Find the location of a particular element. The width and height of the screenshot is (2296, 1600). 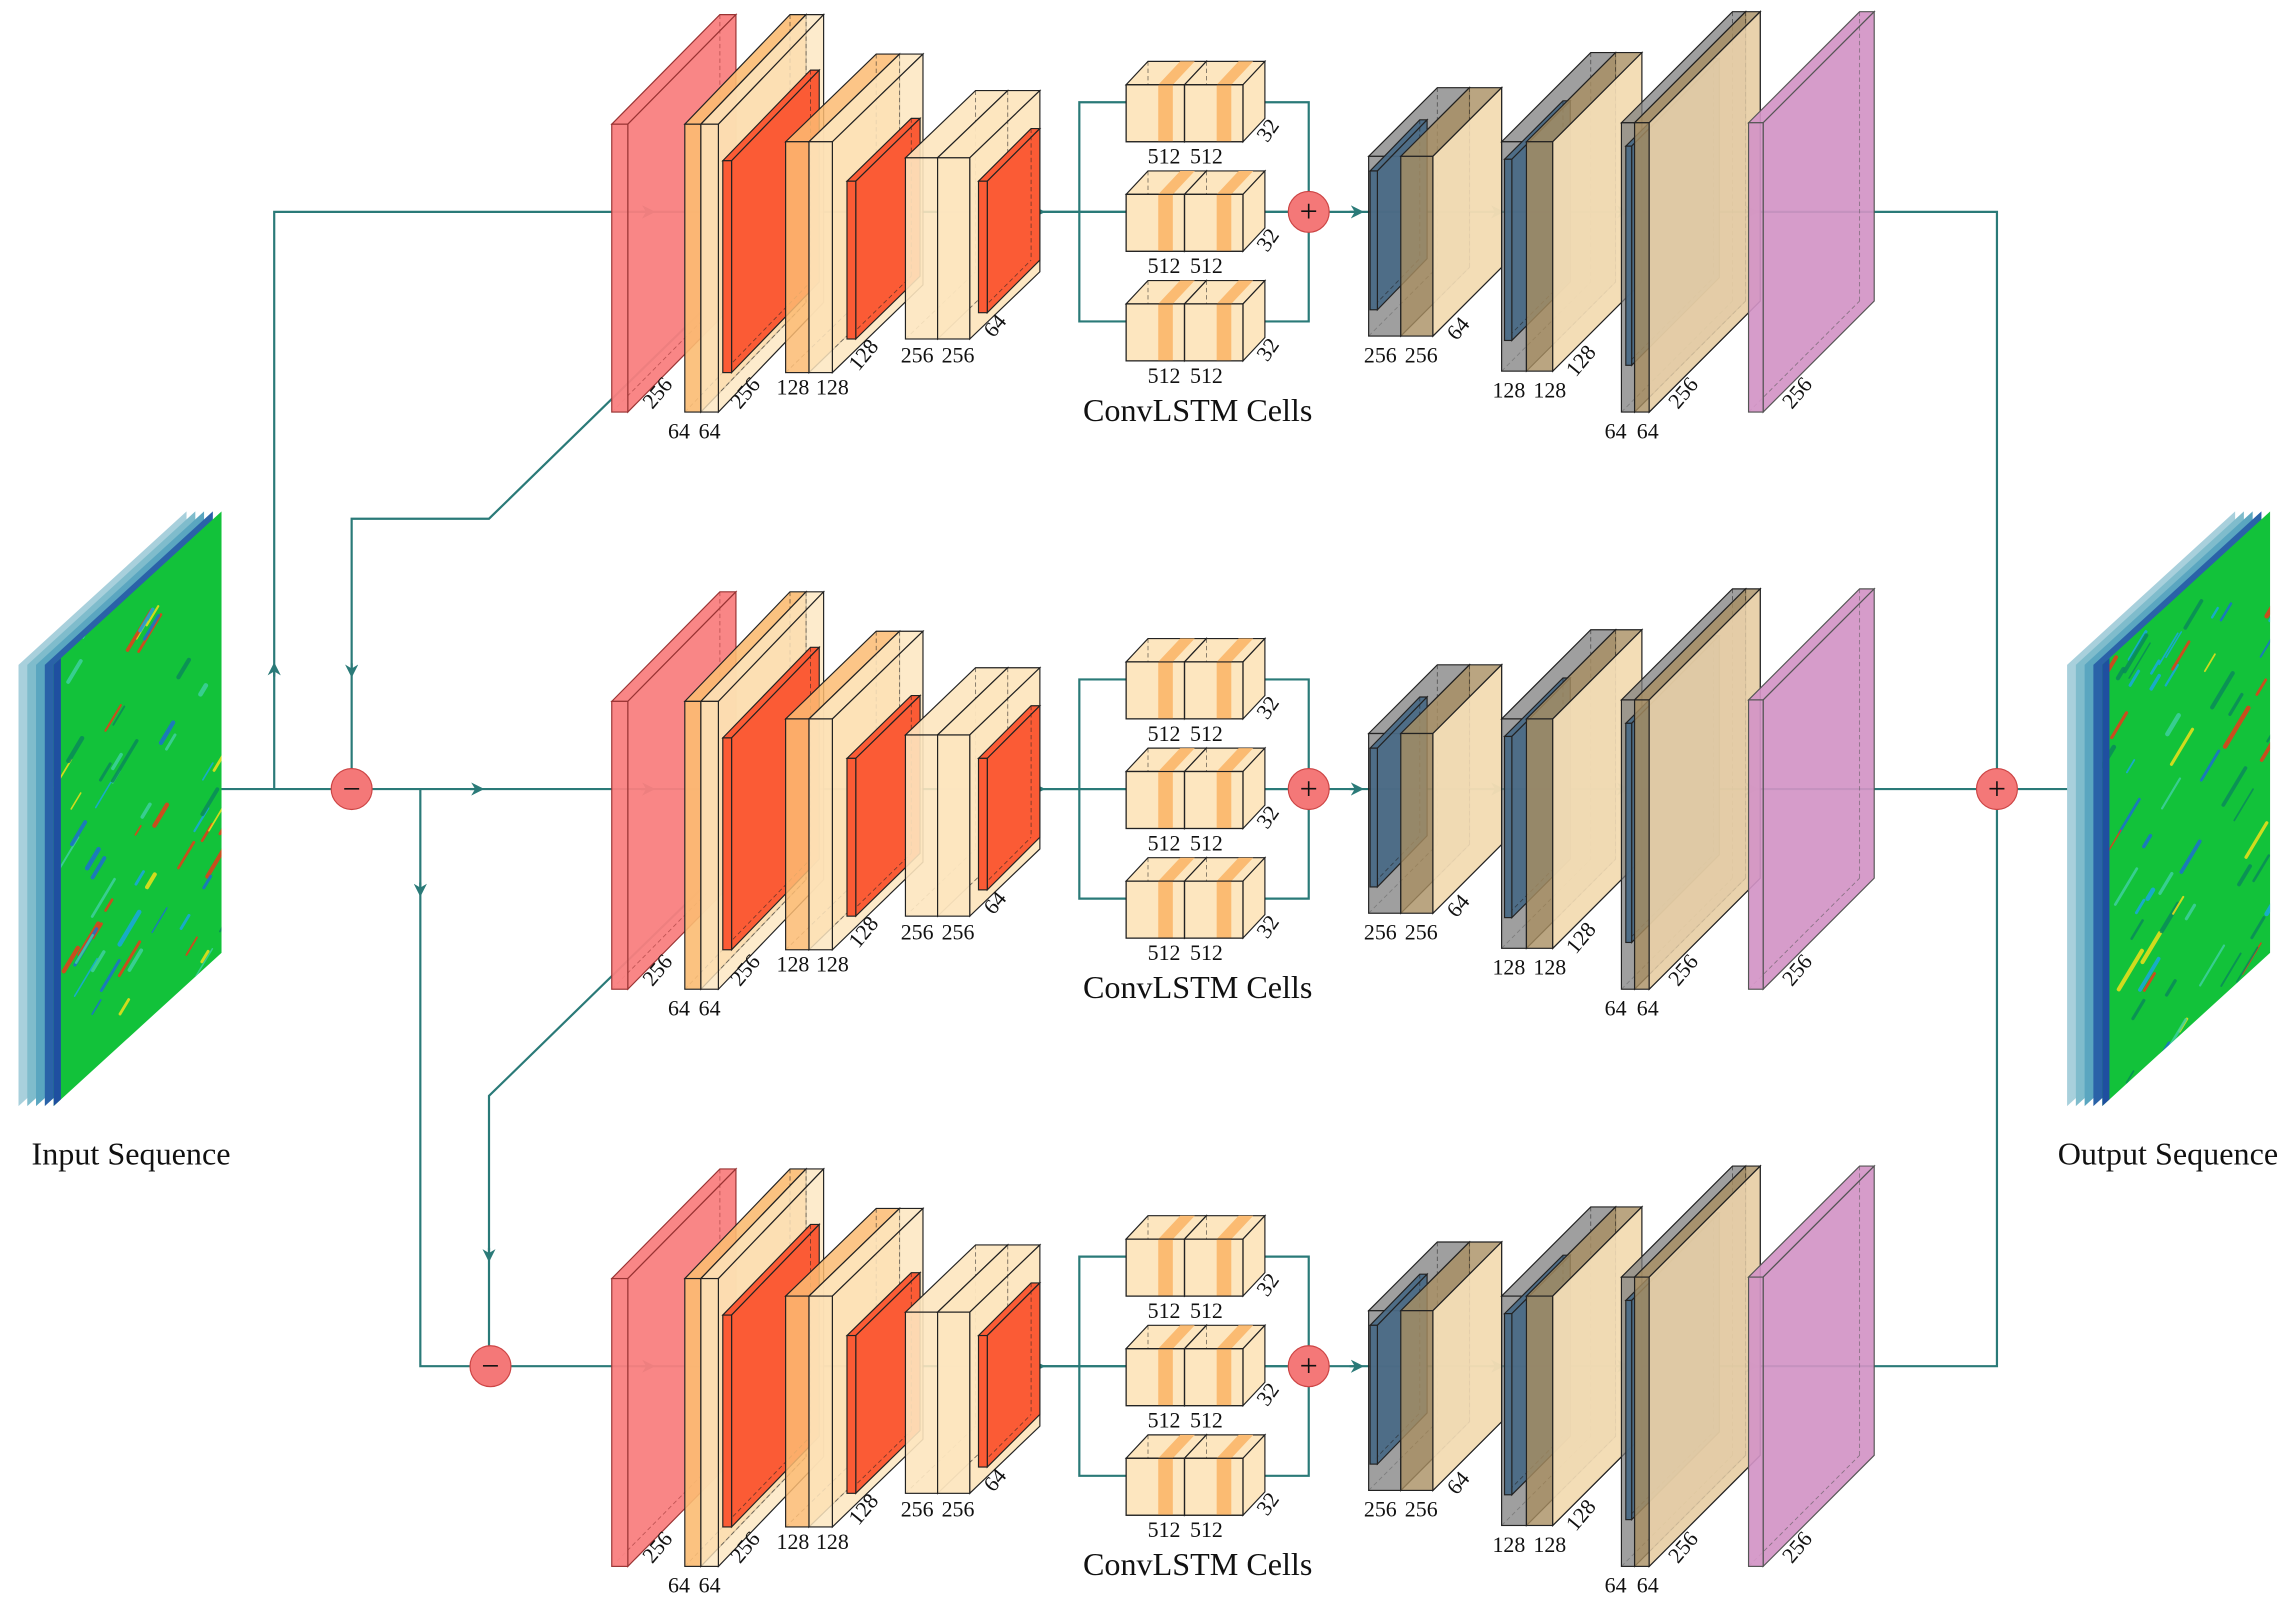

row-1-to-row-2-residual-line is located at coordinates (538, 528).